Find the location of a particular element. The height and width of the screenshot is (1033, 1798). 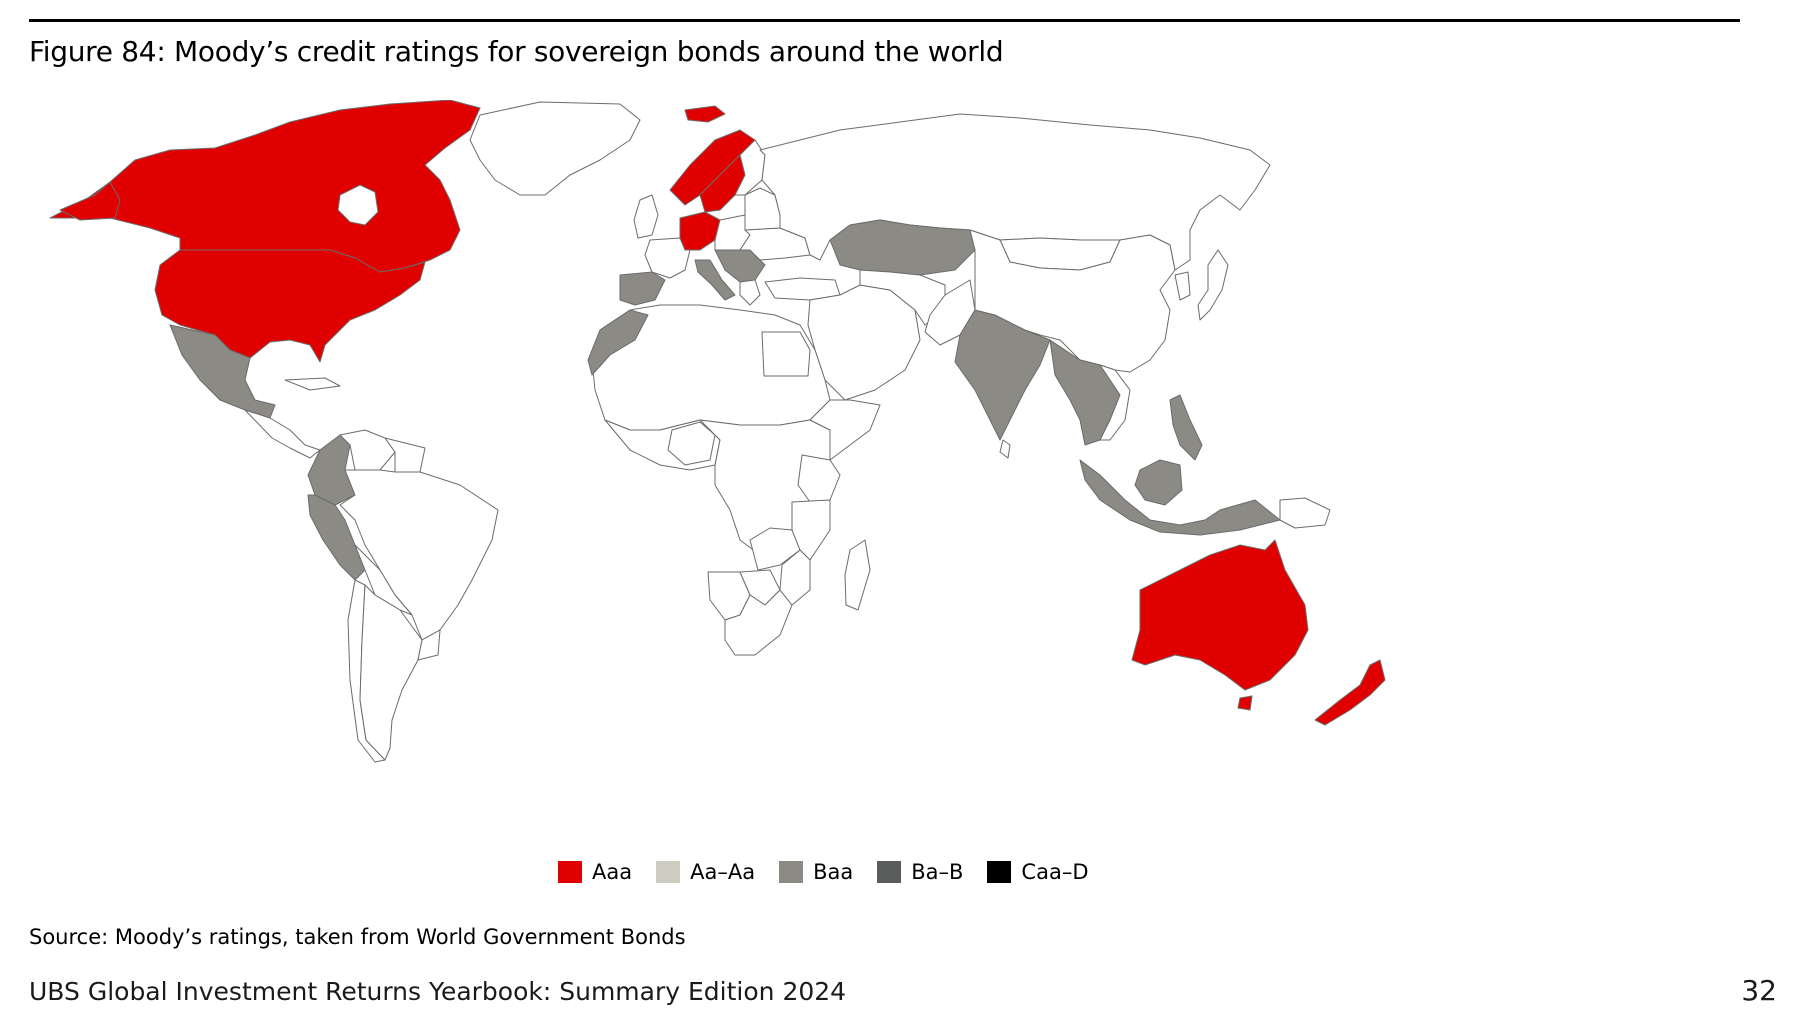

region-morocco is located at coordinates (618, 342).